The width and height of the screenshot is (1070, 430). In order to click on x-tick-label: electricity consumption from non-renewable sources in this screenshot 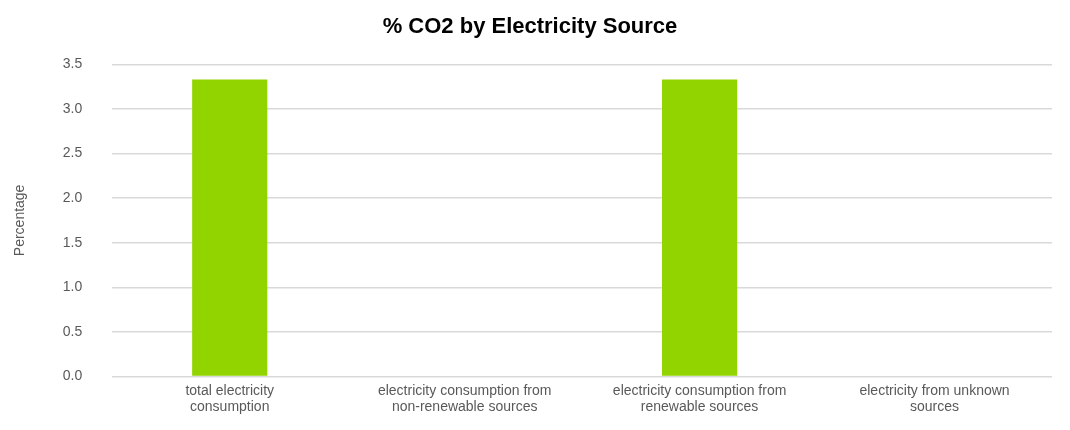, I will do `click(464, 398)`.